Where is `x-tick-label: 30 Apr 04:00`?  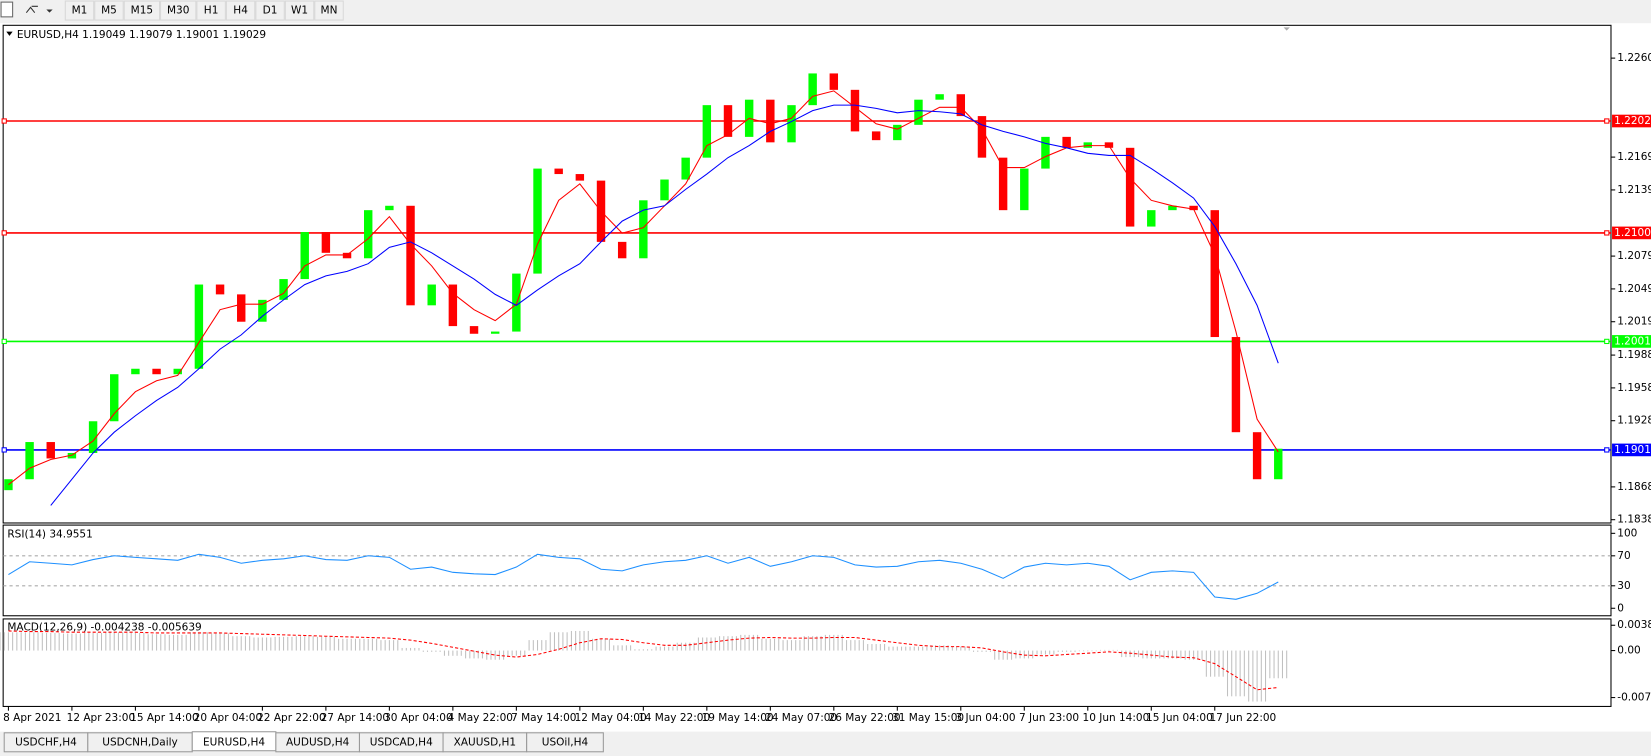 x-tick-label: 30 Apr 04:00 is located at coordinates (418, 718).